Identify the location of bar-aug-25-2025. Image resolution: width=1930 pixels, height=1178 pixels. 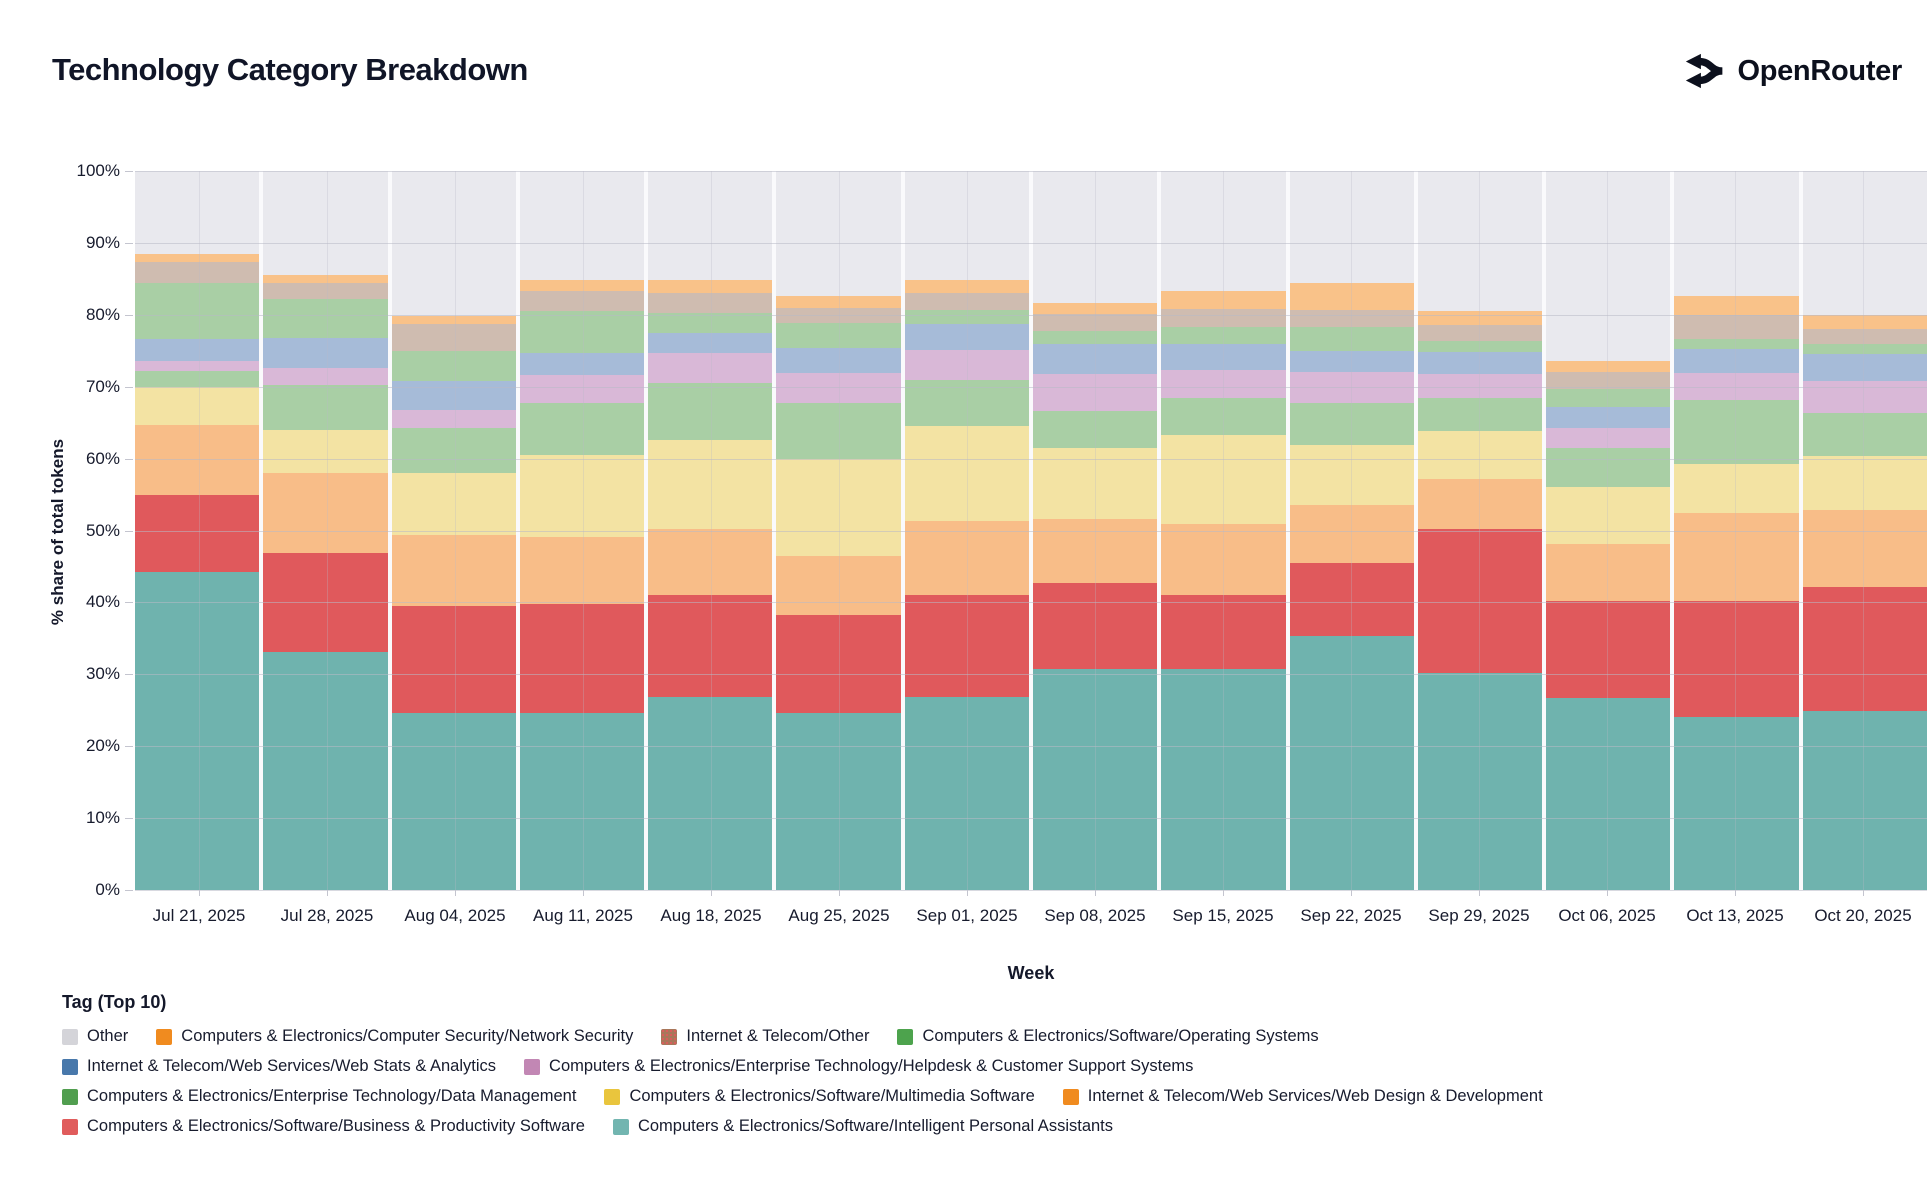
(838, 530).